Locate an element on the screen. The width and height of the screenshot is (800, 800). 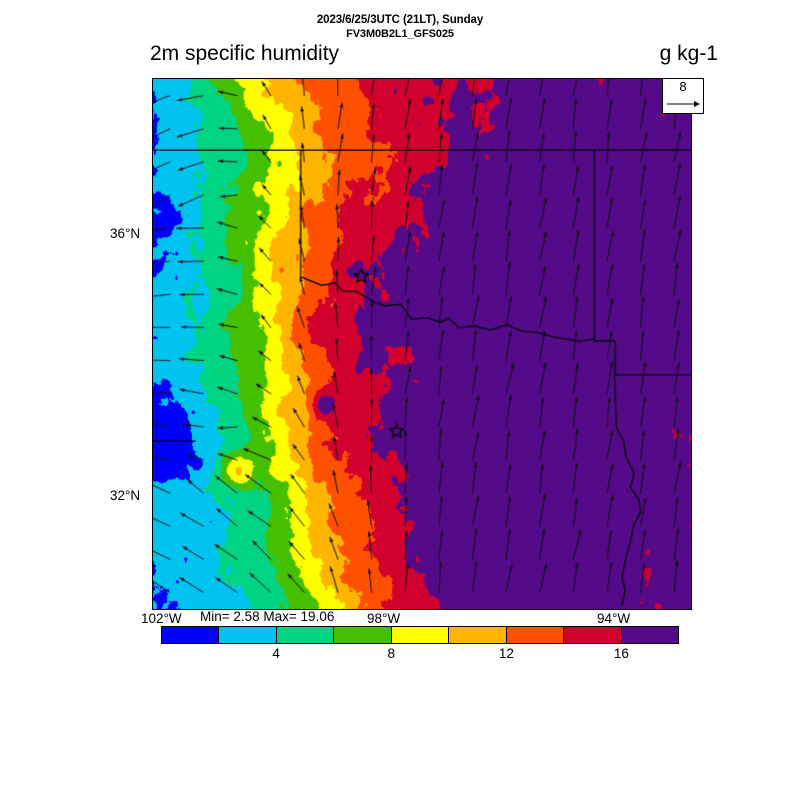
wind-vector-legend: 8 is located at coordinates (683, 96).